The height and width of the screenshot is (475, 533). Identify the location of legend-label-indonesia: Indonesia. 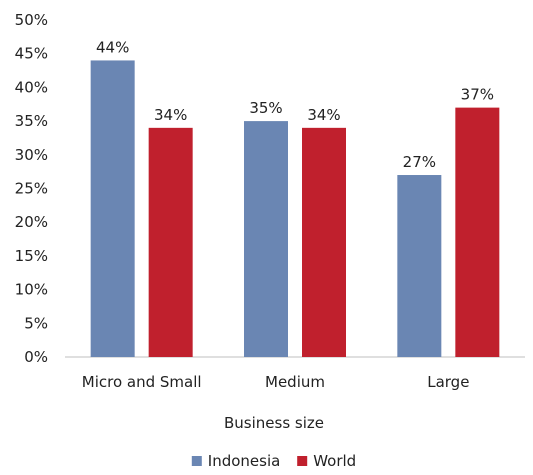
(244, 461).